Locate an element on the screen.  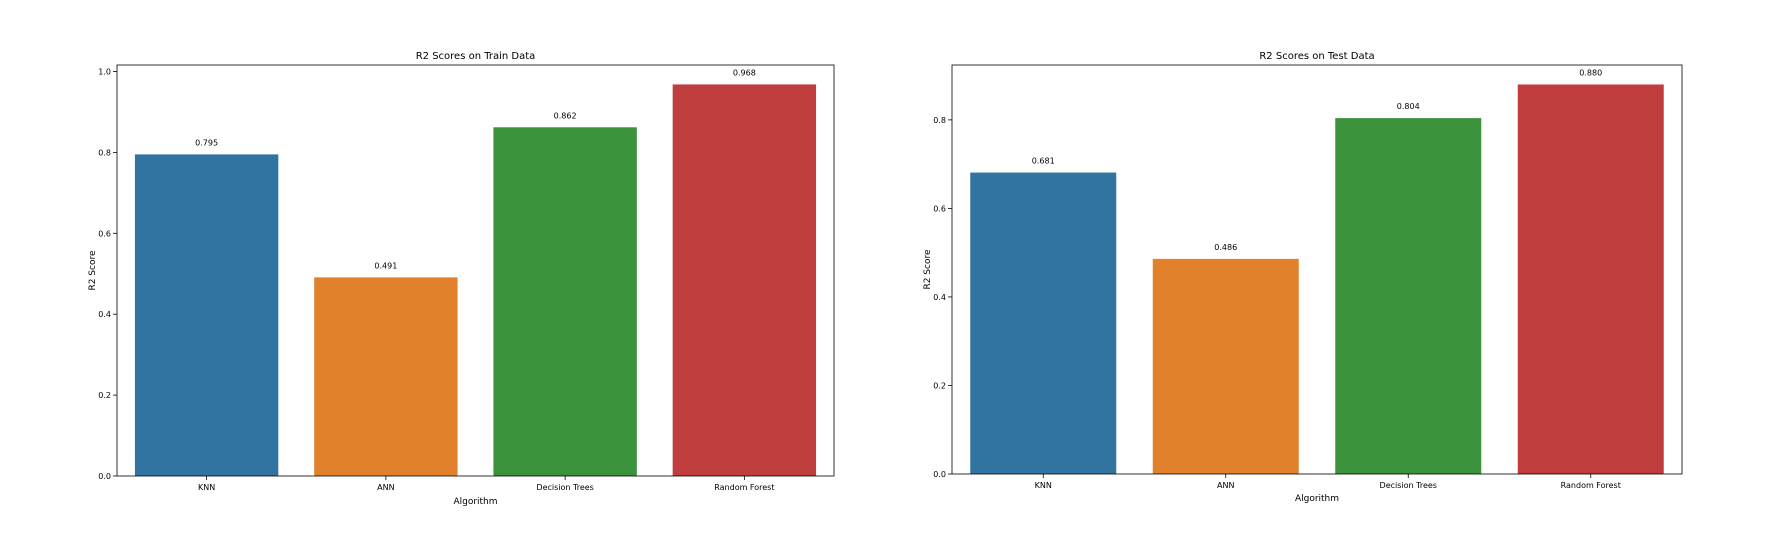
y-tick-label: 1.0 is located at coordinates (104, 71).